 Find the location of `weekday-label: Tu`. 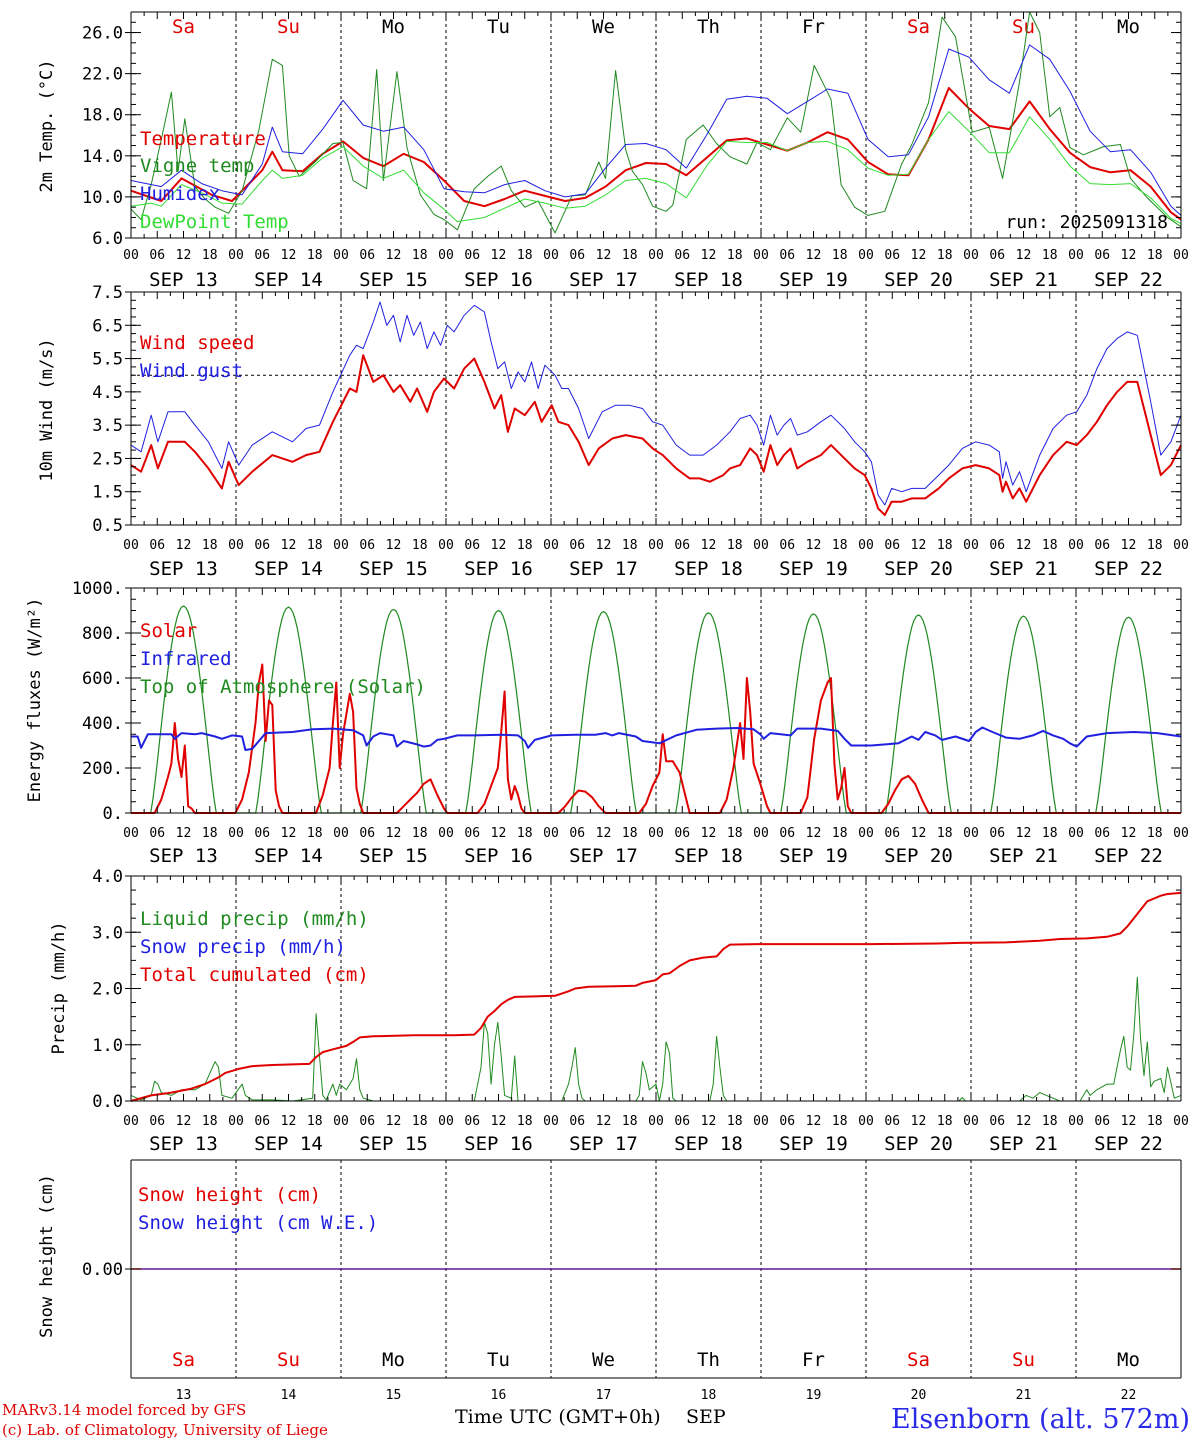

weekday-label: Tu is located at coordinates (498, 27).